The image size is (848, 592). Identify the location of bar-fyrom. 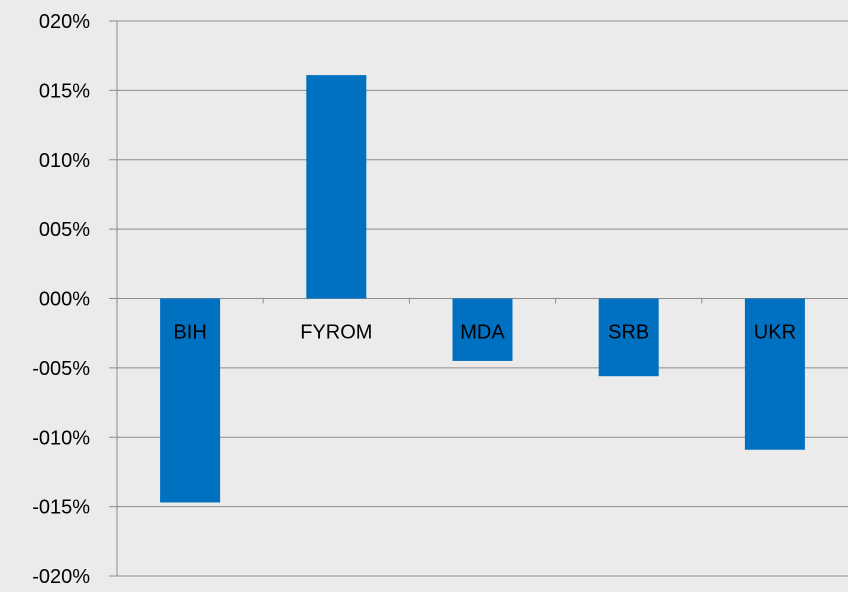
(336, 187).